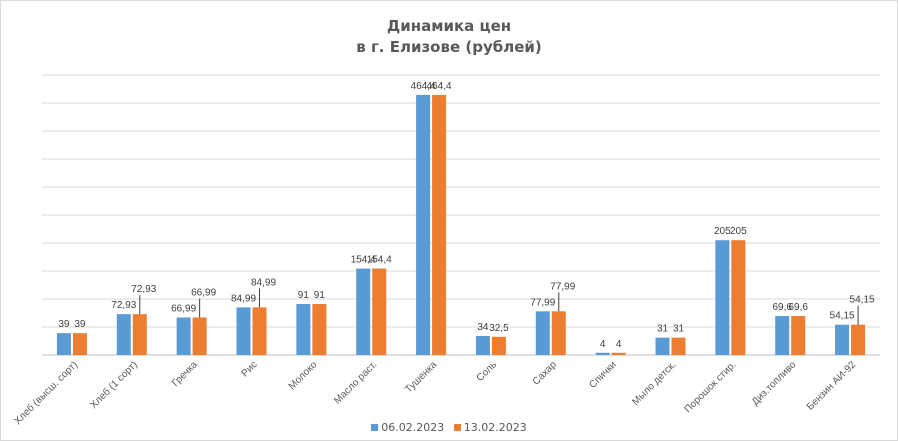 The width and height of the screenshot is (898, 441). What do you see at coordinates (679, 329) in the screenshot?
I see `data-label-series-2: 31` at bounding box center [679, 329].